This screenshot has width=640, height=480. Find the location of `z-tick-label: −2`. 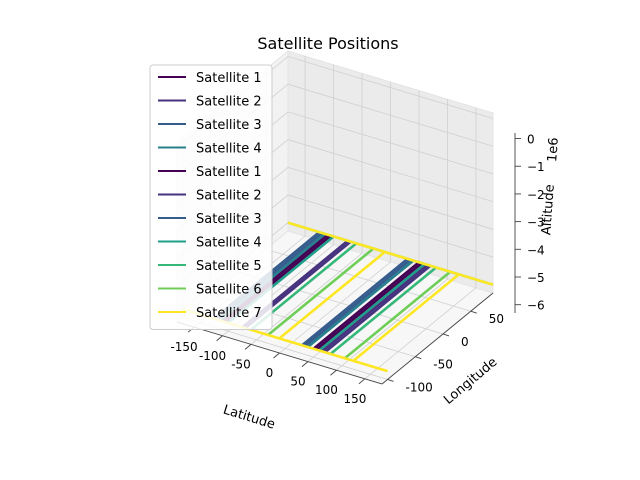

z-tick-label: −2 is located at coordinates (536, 195).